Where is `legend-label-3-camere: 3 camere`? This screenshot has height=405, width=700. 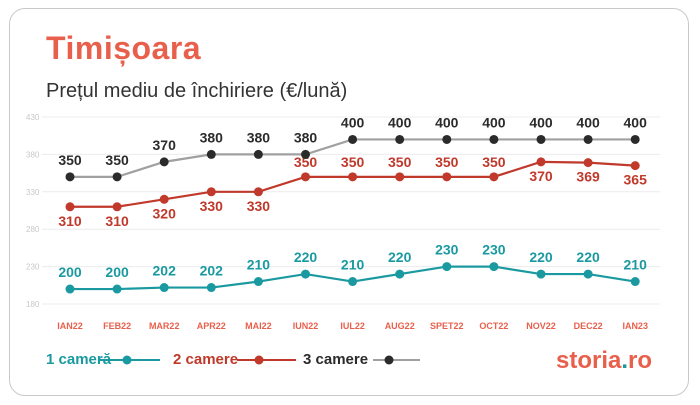
legend-label-3-camere: 3 camere is located at coordinates (336, 359).